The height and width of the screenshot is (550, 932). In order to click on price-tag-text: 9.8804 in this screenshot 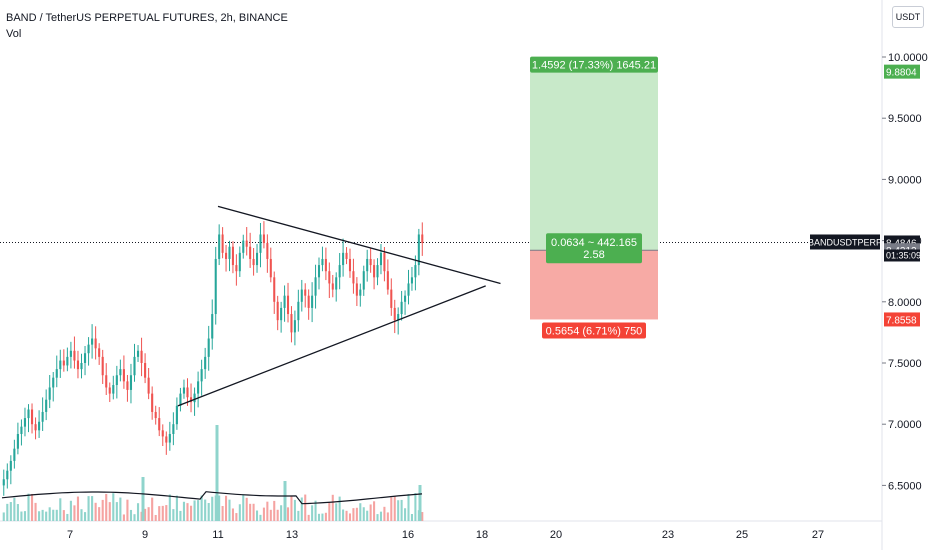, I will do `click(901, 73)`.